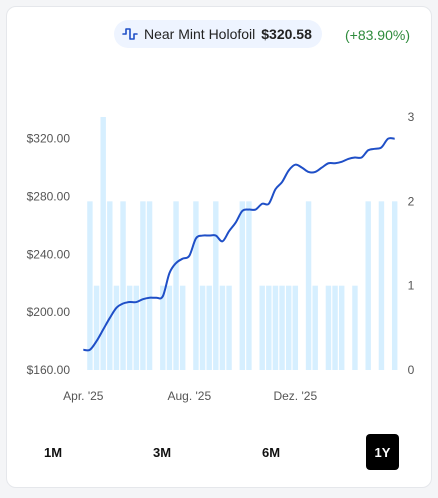 The height and width of the screenshot is (498, 438). I want to click on range-button-6m: 6M, so click(271, 452).